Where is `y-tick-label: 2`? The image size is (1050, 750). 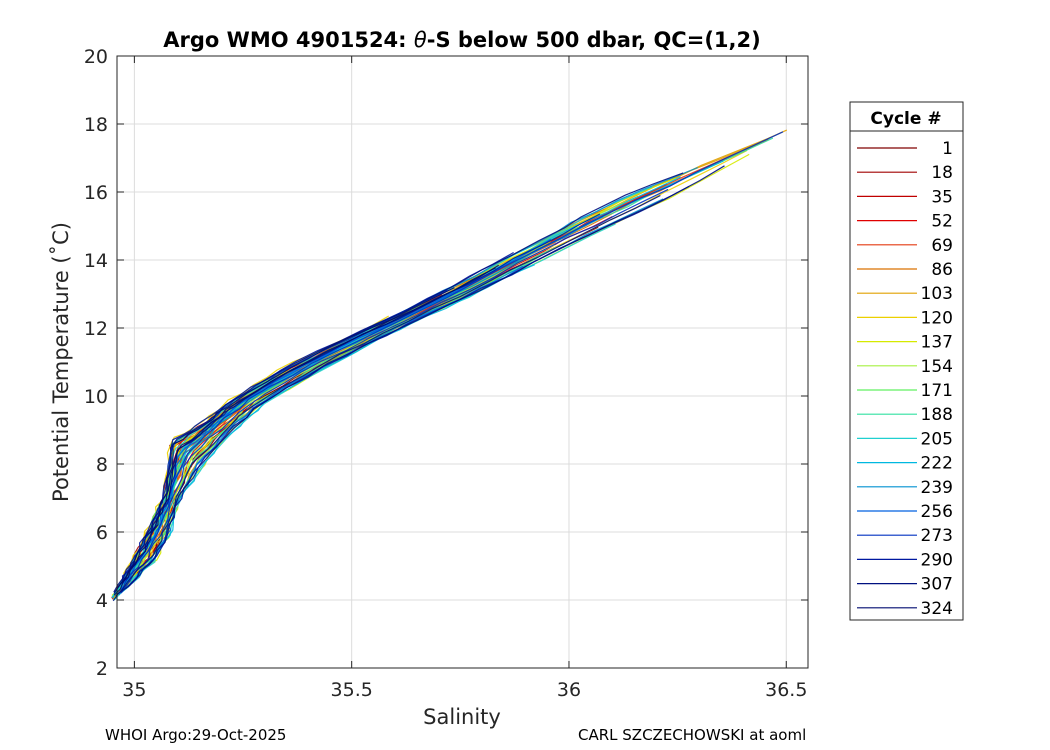 y-tick-label: 2 is located at coordinates (102, 669).